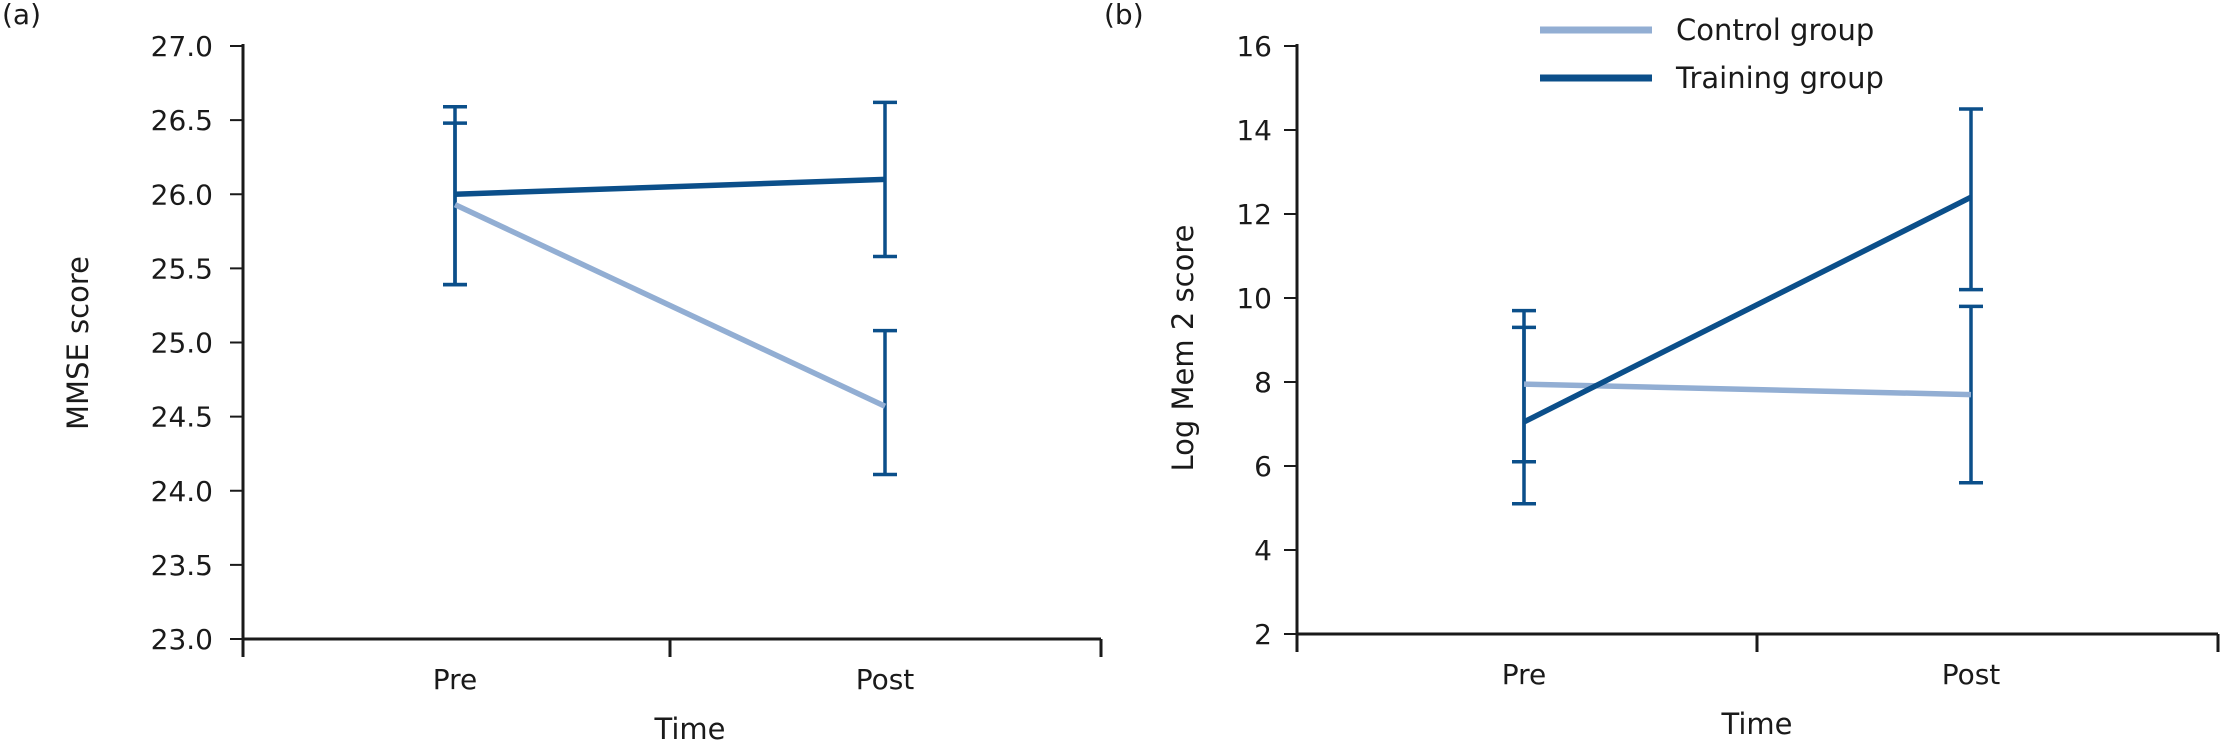 The image size is (2223, 752). What do you see at coordinates (182, 565) in the screenshot?
I see `y-tick-label: 23.5` at bounding box center [182, 565].